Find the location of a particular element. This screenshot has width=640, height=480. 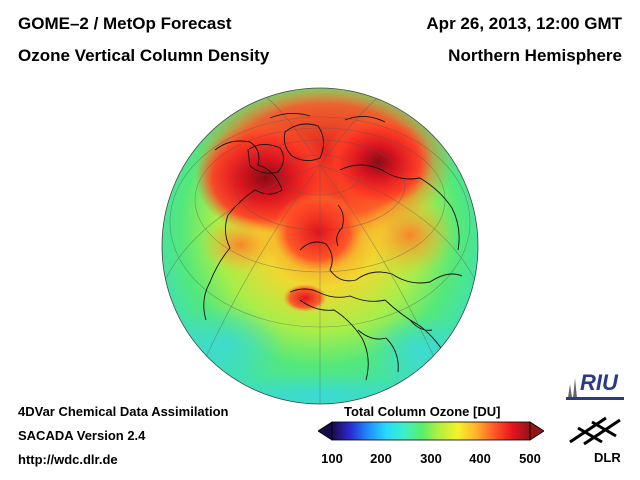

title-product: Ozone Vertical Column Density is located at coordinates (144, 55).